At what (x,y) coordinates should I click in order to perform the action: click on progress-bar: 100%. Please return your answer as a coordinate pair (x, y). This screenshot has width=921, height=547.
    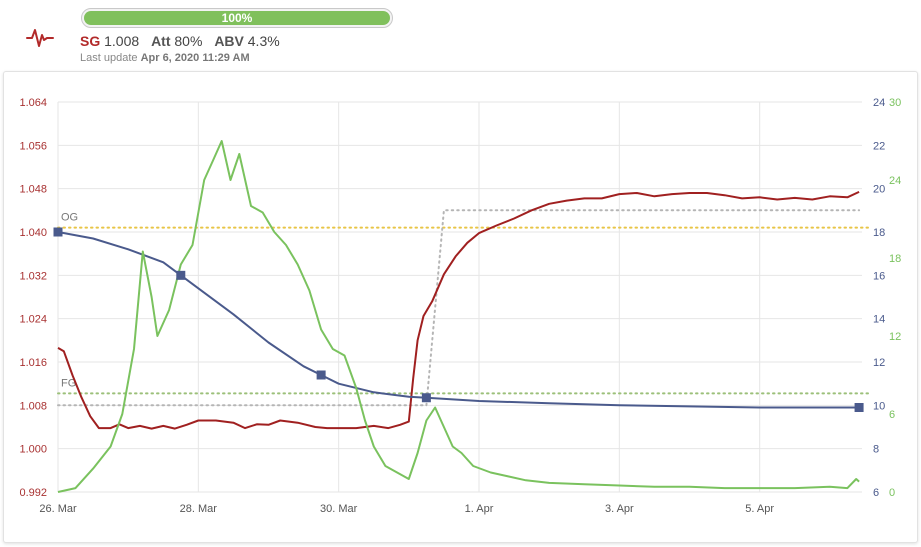
    Looking at the image, I should click on (237, 18).